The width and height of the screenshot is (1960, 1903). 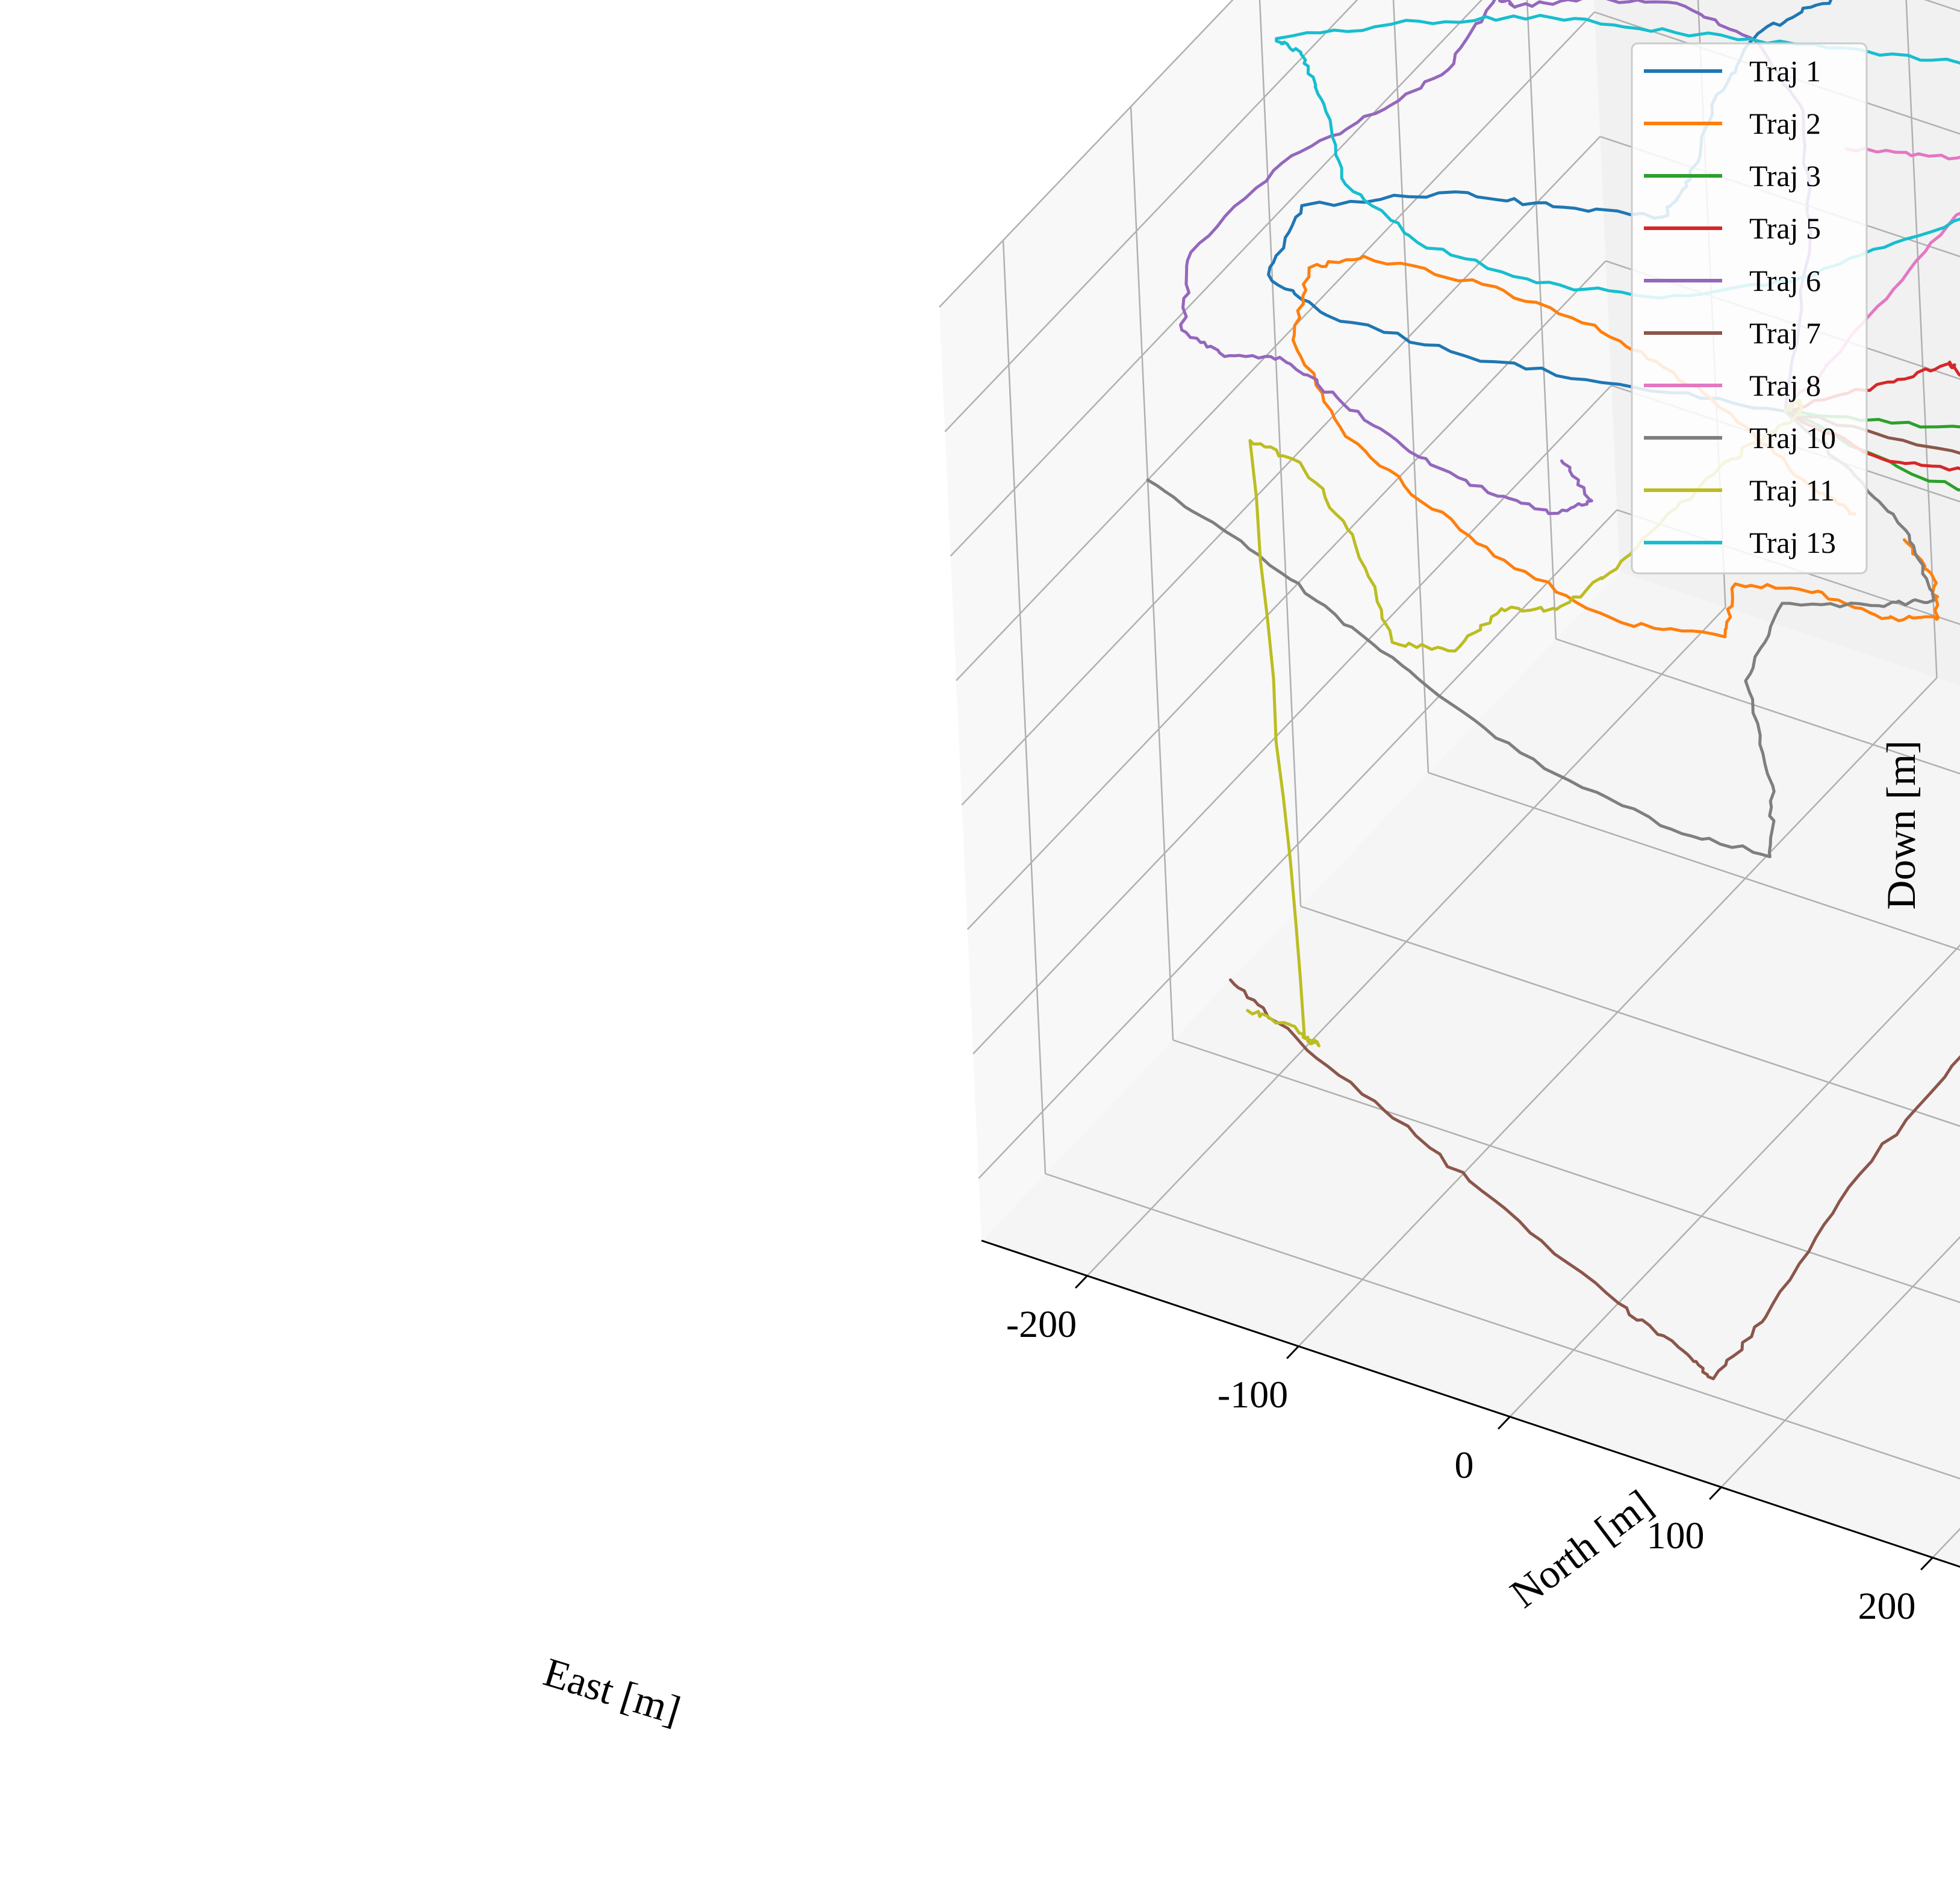 I want to click on legend-label: Traj 2, so click(x=1785, y=123).